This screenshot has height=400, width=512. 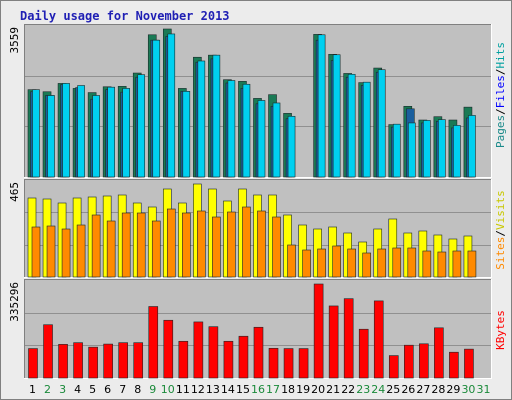 What do you see at coordinates (468, 389) in the screenshot?
I see `x-tick-label: 30` at bounding box center [468, 389].